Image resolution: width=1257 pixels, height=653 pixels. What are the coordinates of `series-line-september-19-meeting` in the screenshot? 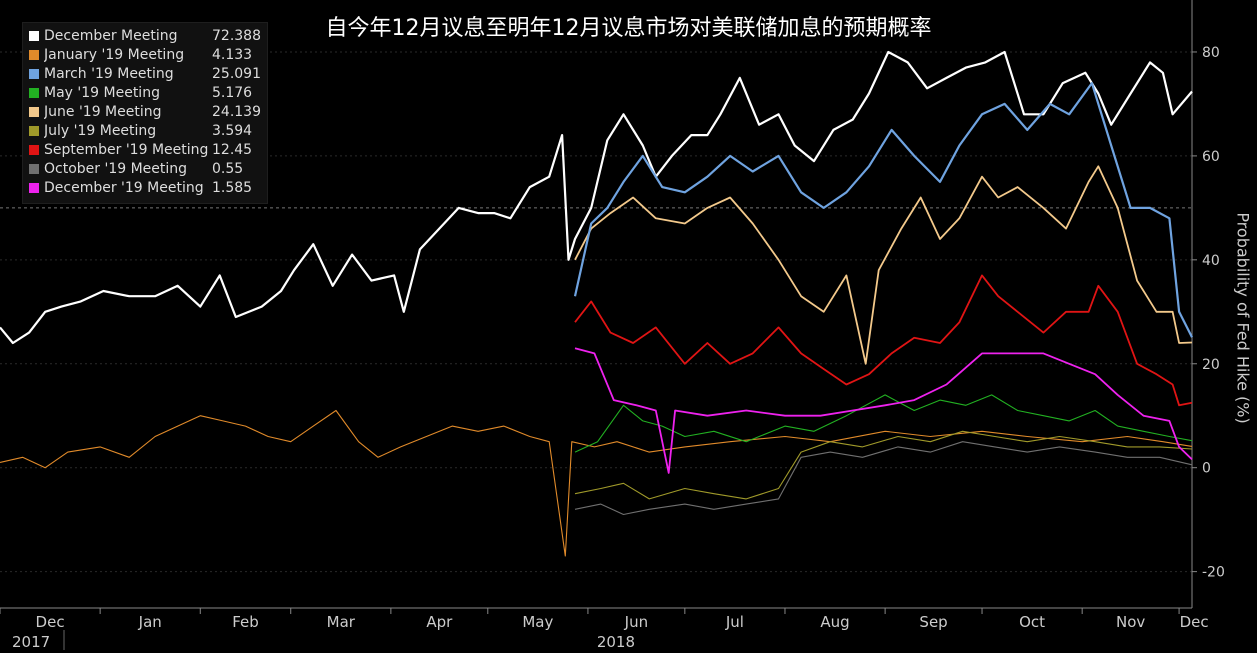 It's located at (883, 340).